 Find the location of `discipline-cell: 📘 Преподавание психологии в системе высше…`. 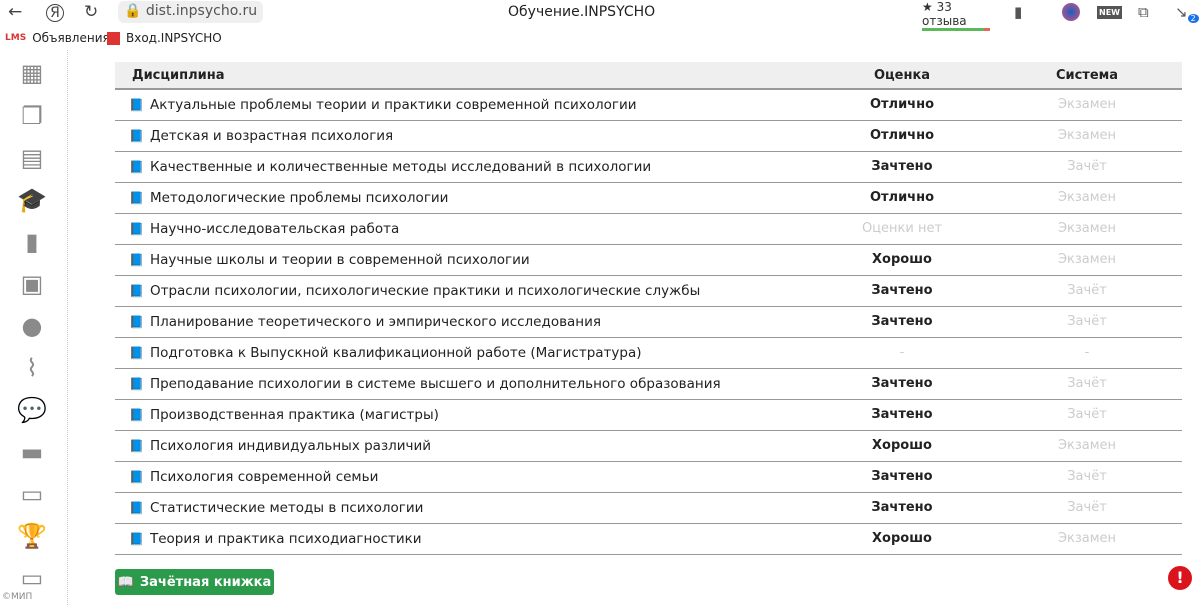

discipline-cell: 📘 Преподавание психологии в системе высше… is located at coordinates (463, 384).